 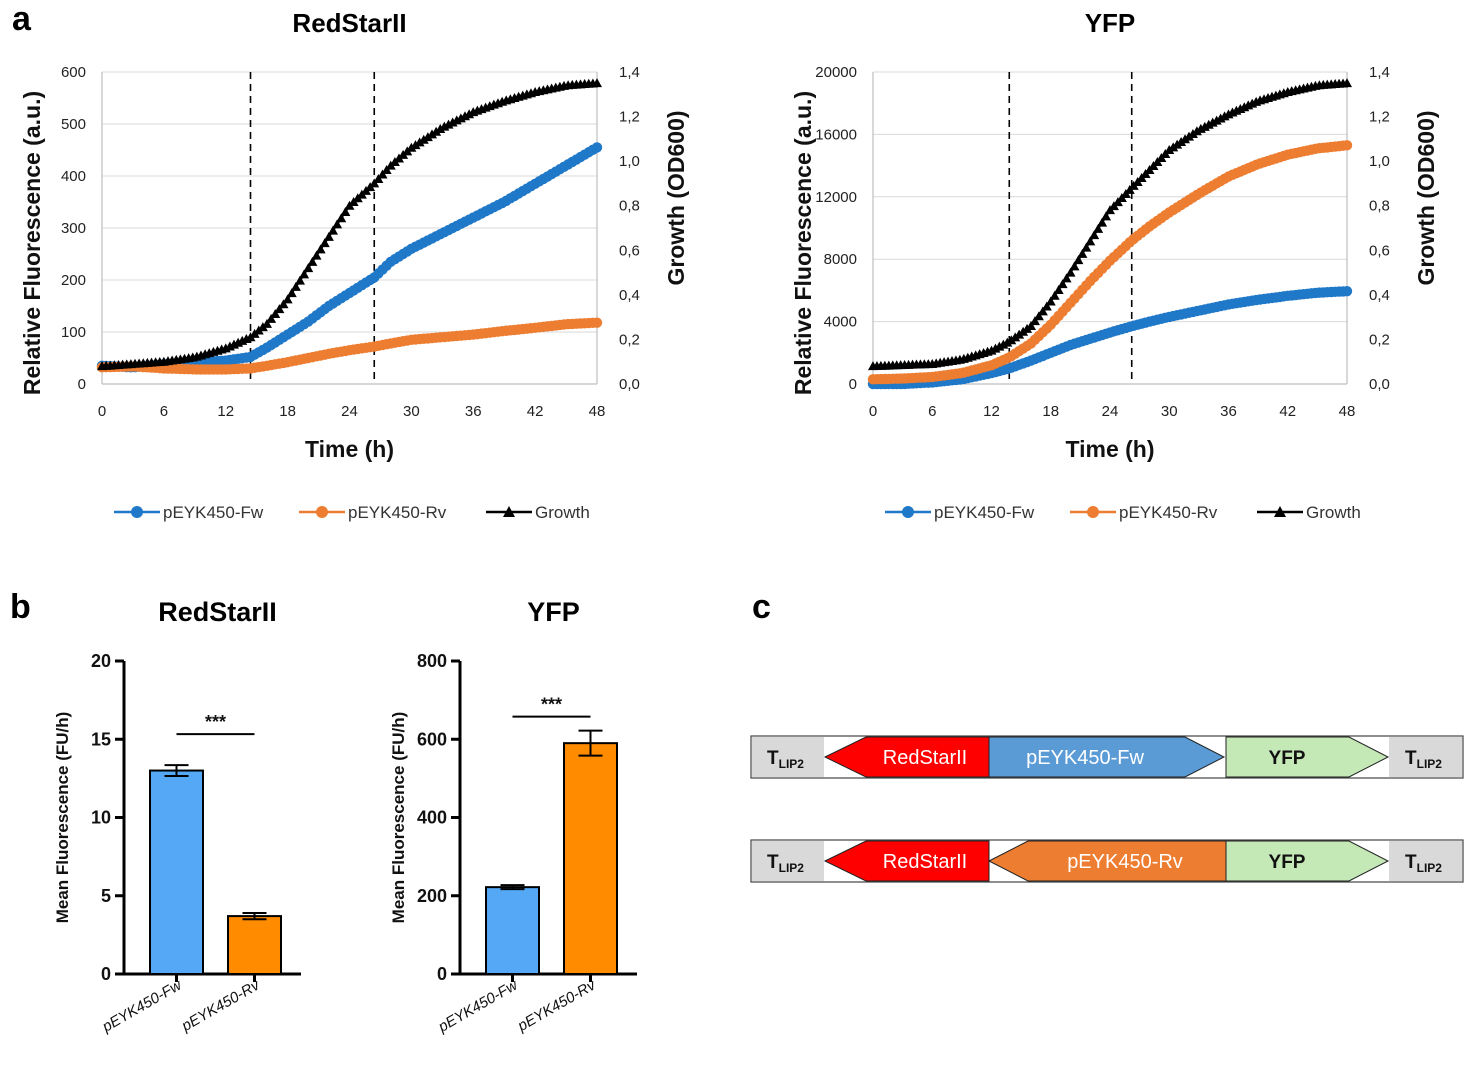 I want to click on x-tick-label: 36, so click(x=473, y=411).